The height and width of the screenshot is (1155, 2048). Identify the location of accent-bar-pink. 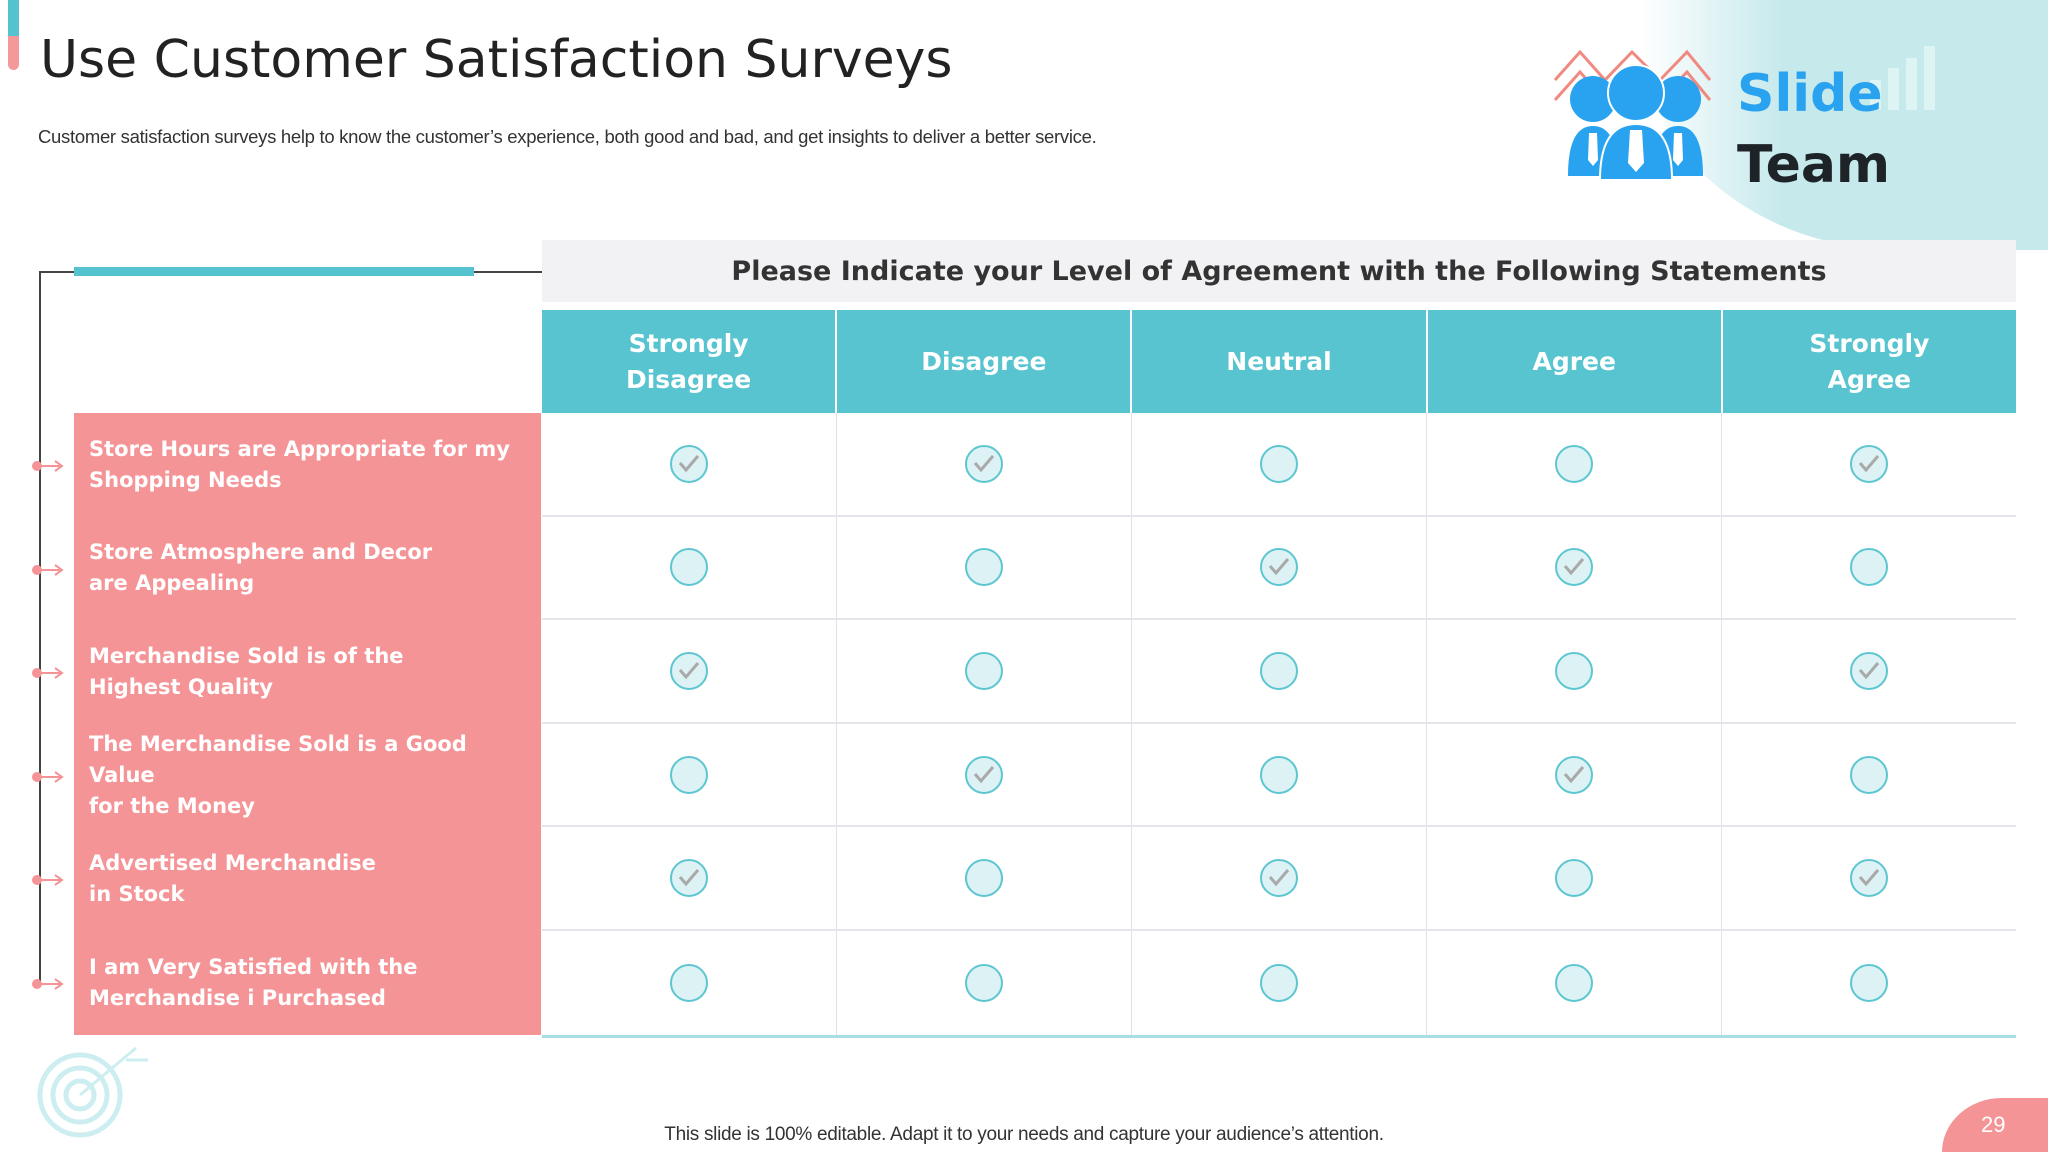
(13, 53).